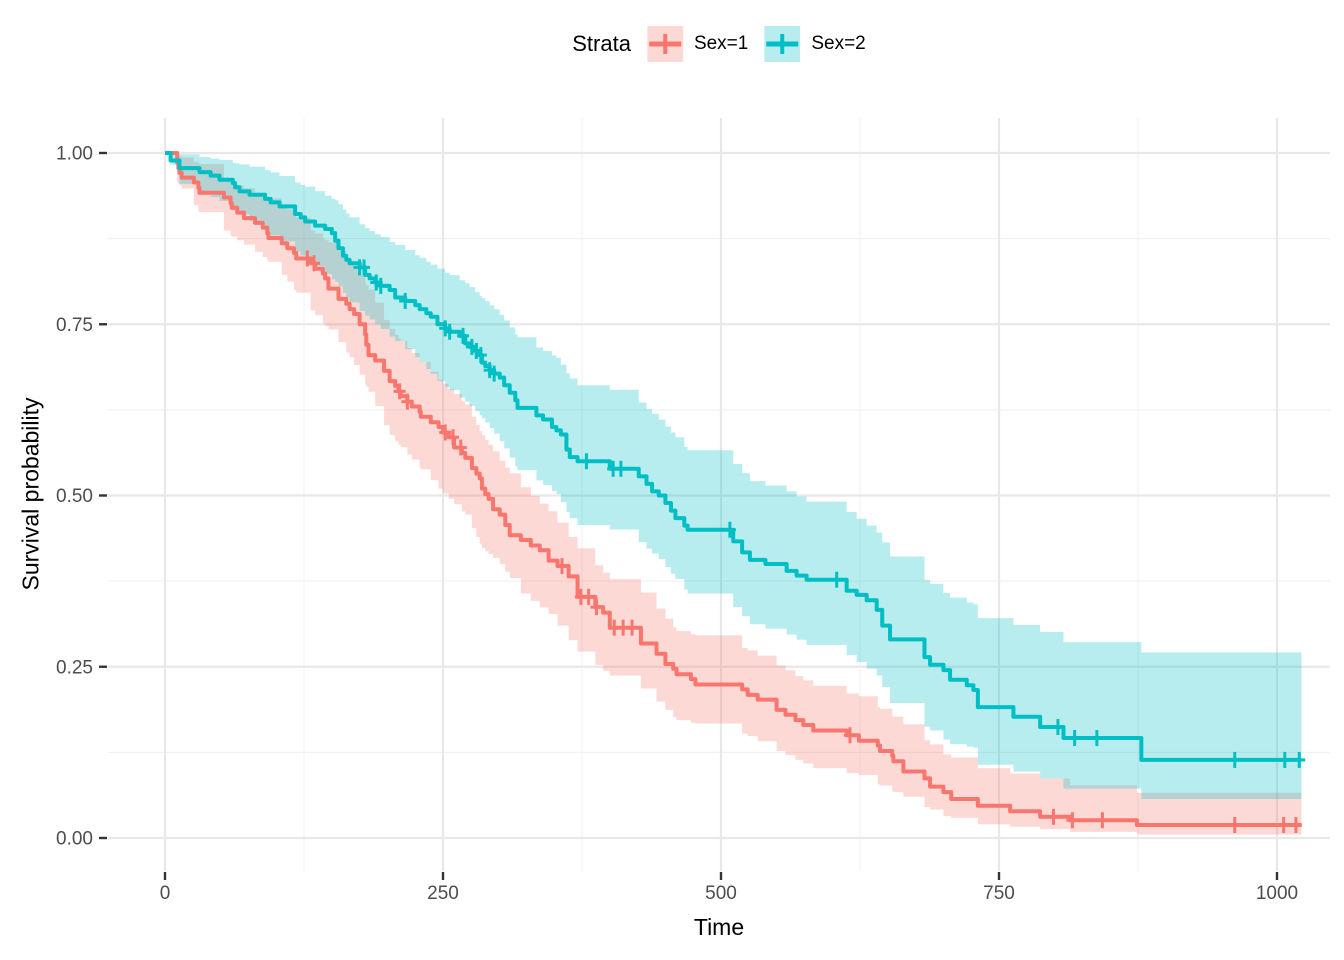  I want to click on legend-label-sex1: Sex=1, so click(721, 43).